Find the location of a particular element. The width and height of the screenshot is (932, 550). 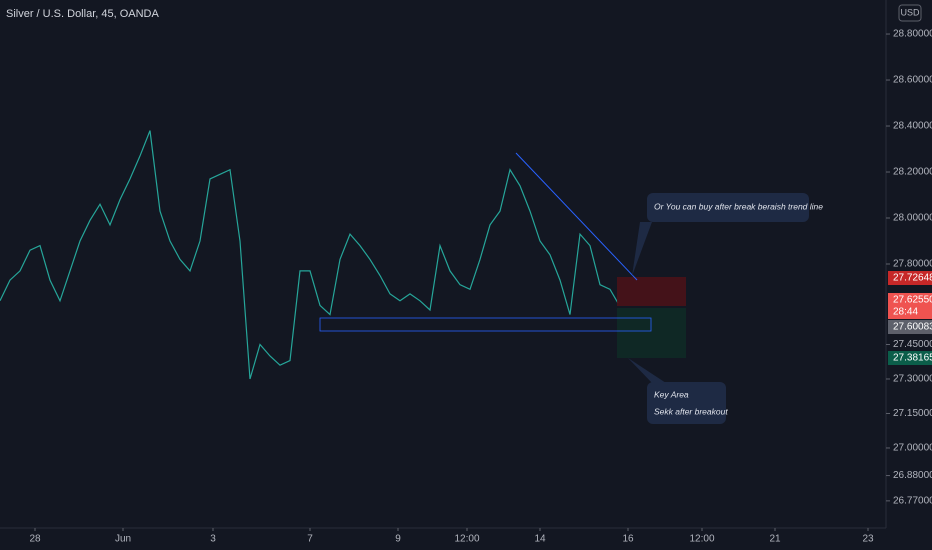

price-tag-label: 27.72648 is located at coordinates (912, 278).